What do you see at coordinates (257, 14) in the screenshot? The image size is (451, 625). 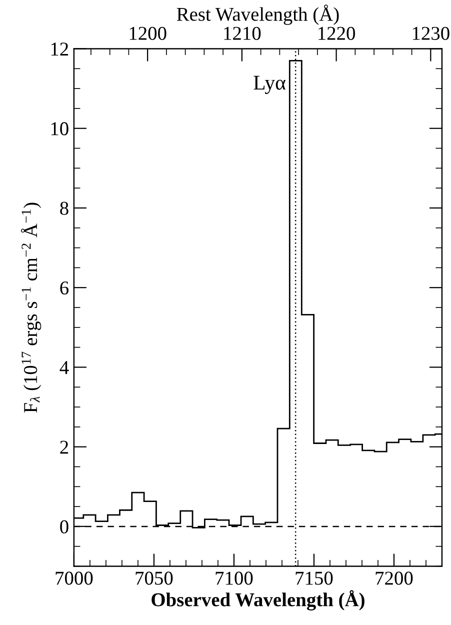 I see `x2-axis-title: Rest Wavelength (Å)` at bounding box center [257, 14].